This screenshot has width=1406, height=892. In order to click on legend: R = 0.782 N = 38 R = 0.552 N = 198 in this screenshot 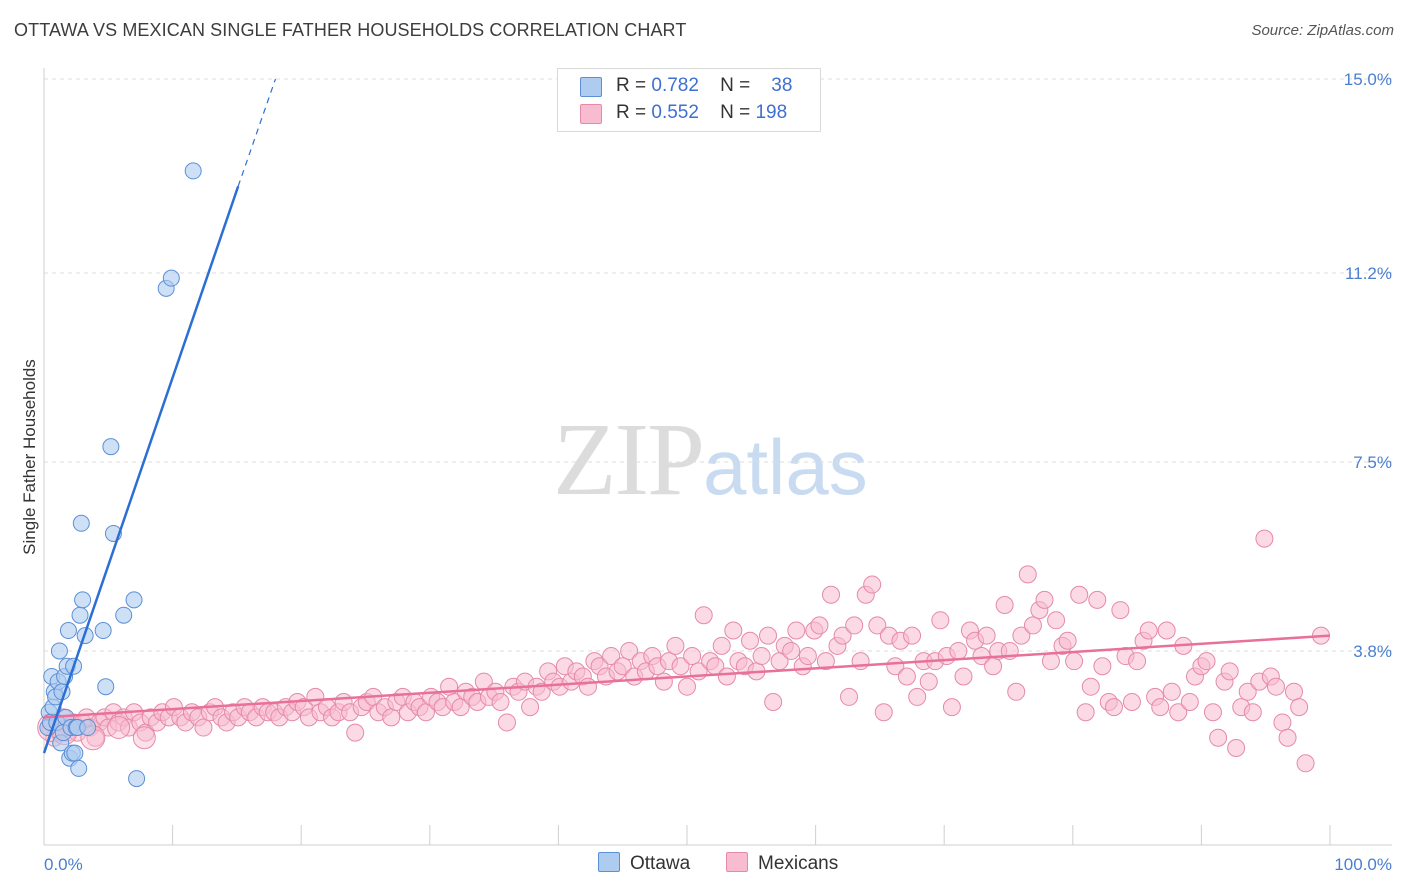, I will do `click(689, 100)`.